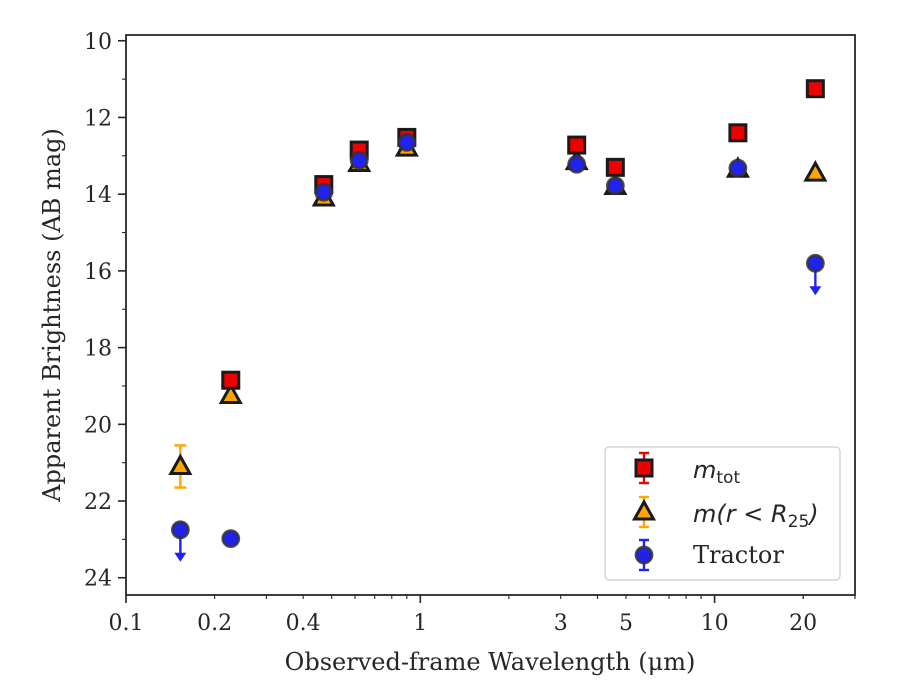 This screenshot has width=900, height=700. What do you see at coordinates (803, 623) in the screenshot?
I see `x-tick-label: 20` at bounding box center [803, 623].